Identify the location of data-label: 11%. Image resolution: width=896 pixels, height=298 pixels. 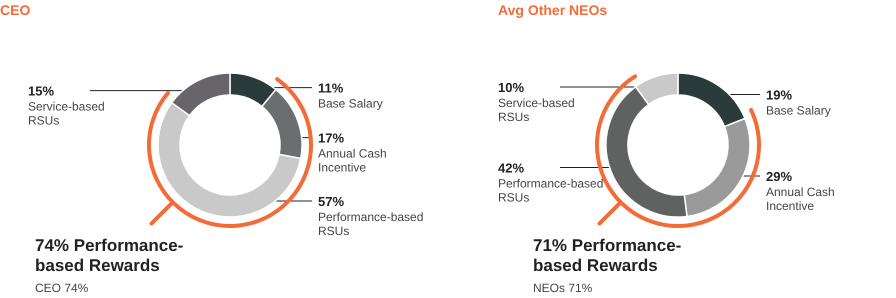
(331, 88).